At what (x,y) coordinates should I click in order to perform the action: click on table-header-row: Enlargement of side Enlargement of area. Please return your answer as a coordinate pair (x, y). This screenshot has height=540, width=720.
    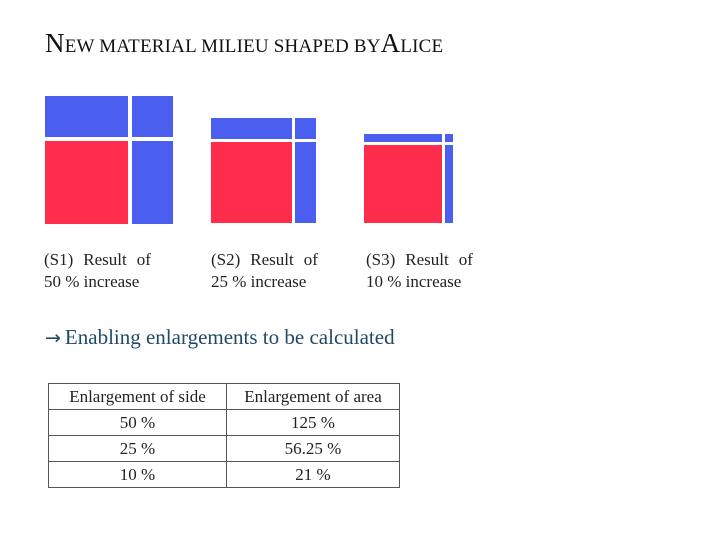
    Looking at the image, I should click on (224, 396).